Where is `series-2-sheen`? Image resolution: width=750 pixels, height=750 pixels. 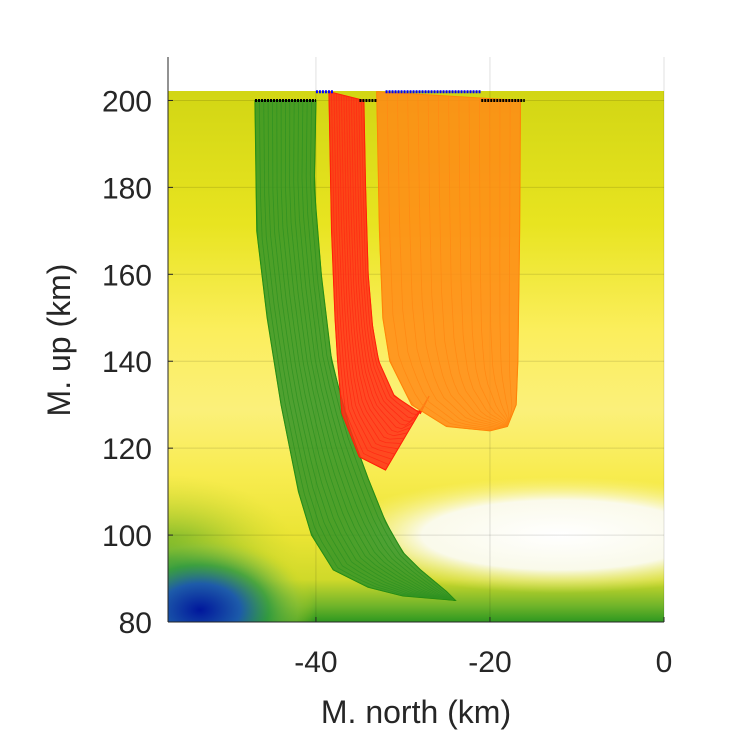 series-2-sheen is located at coordinates (448, 261).